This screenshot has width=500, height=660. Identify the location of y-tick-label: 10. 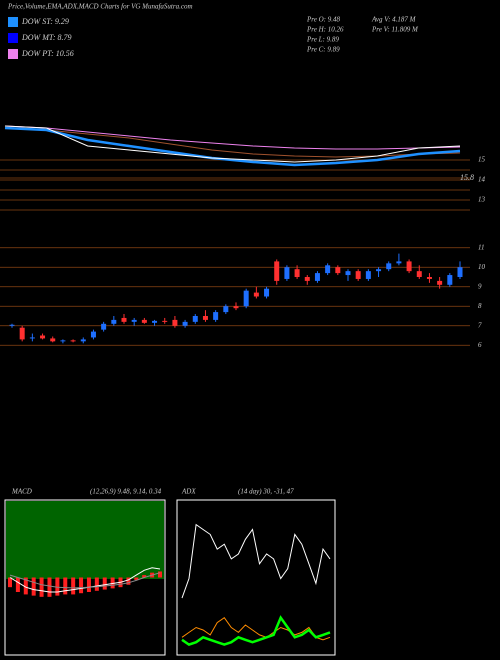
(482, 267).